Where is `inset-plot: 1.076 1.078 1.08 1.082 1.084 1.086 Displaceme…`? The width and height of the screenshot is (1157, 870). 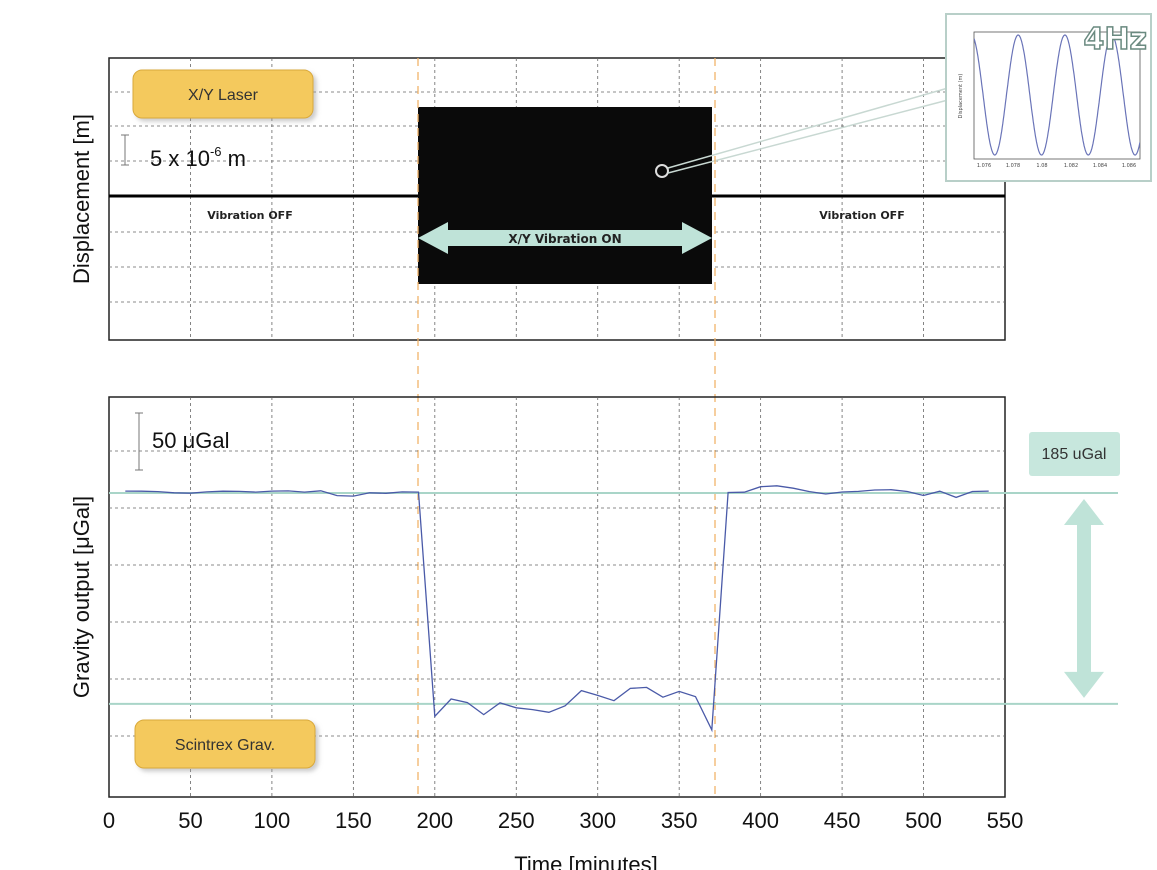 inset-plot: 1.076 1.078 1.08 1.082 1.084 1.086 Displaceme… is located at coordinates (1048, 97).